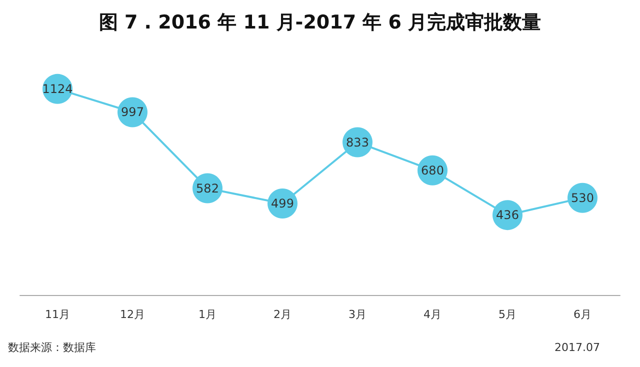 Image resolution: width=640 pixels, height=367 pixels. Describe the element at coordinates (207, 314) in the screenshot. I see `x-tick-label: 1月` at that location.